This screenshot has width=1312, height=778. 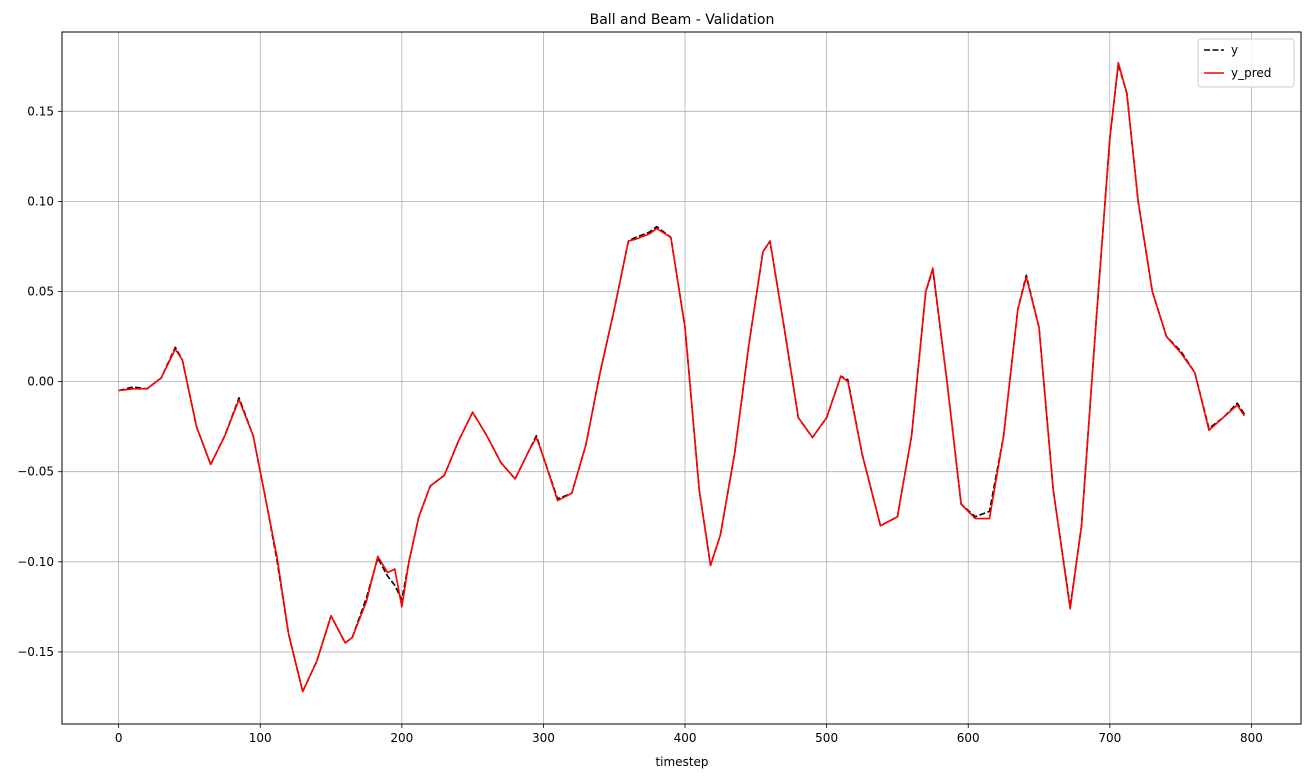 What do you see at coordinates (826, 738) in the screenshot?
I see `x-tick-label: 500` at bounding box center [826, 738].